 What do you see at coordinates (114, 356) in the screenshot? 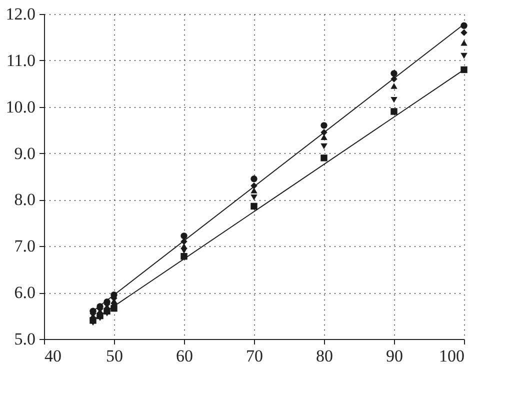
I see `x-tick-label: 50` at bounding box center [114, 356].